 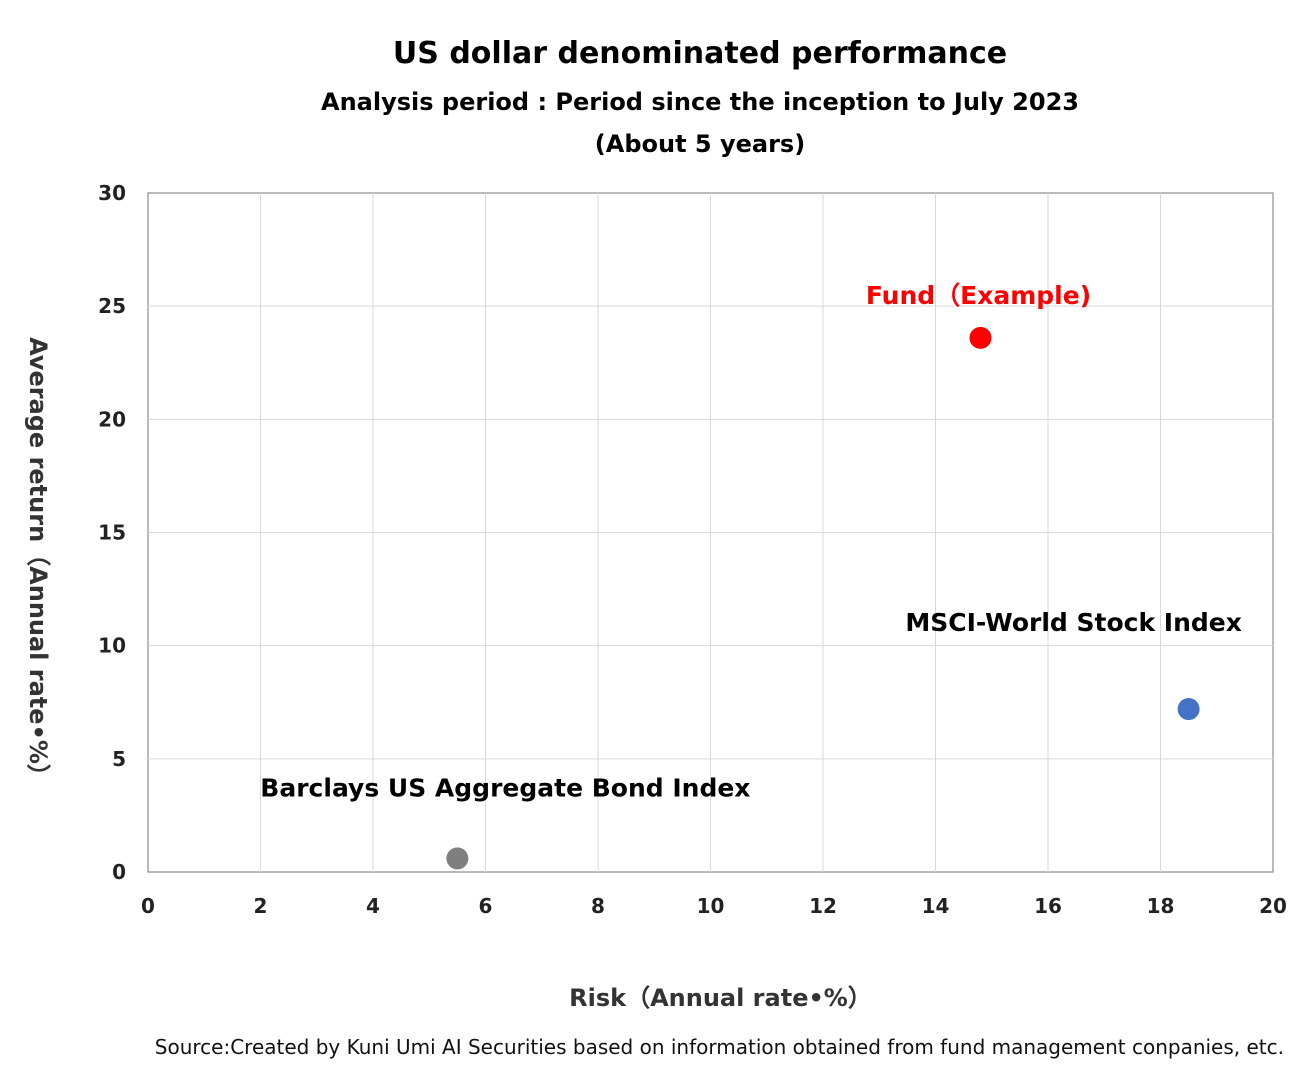 I want to click on y-axis-title: Average return（Annual rate•%）, so click(x=38, y=562).